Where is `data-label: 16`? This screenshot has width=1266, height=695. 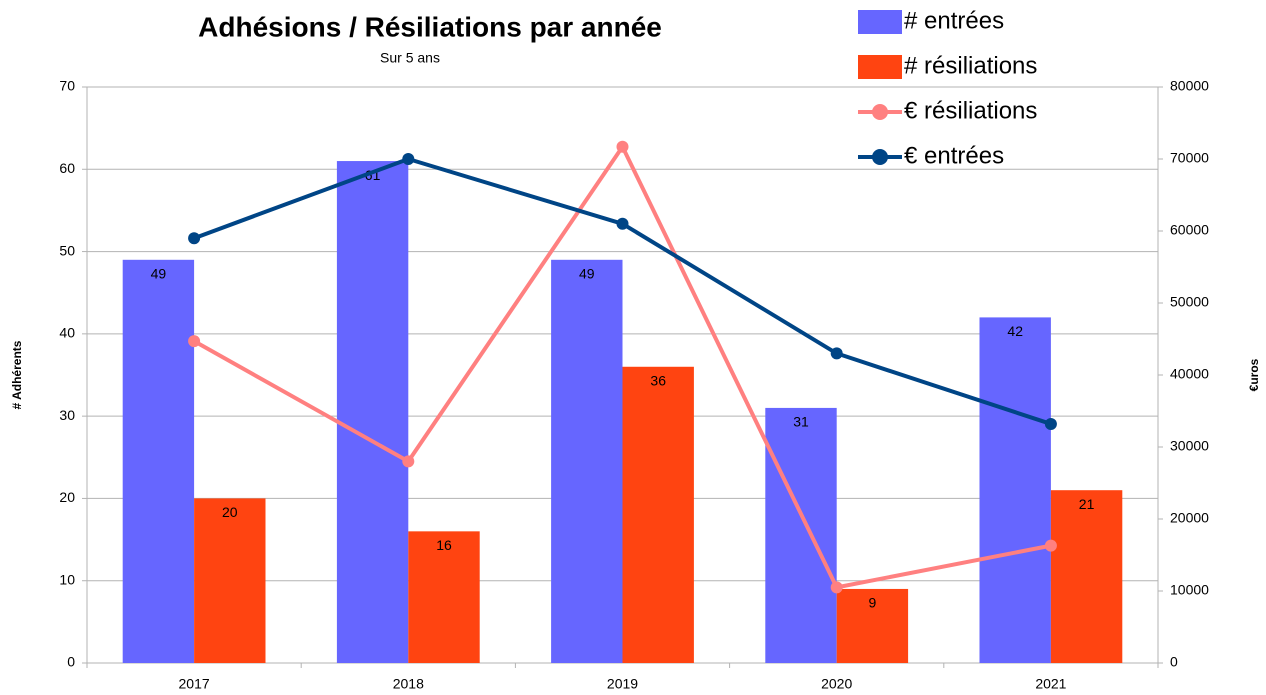 data-label: 16 is located at coordinates (444, 545).